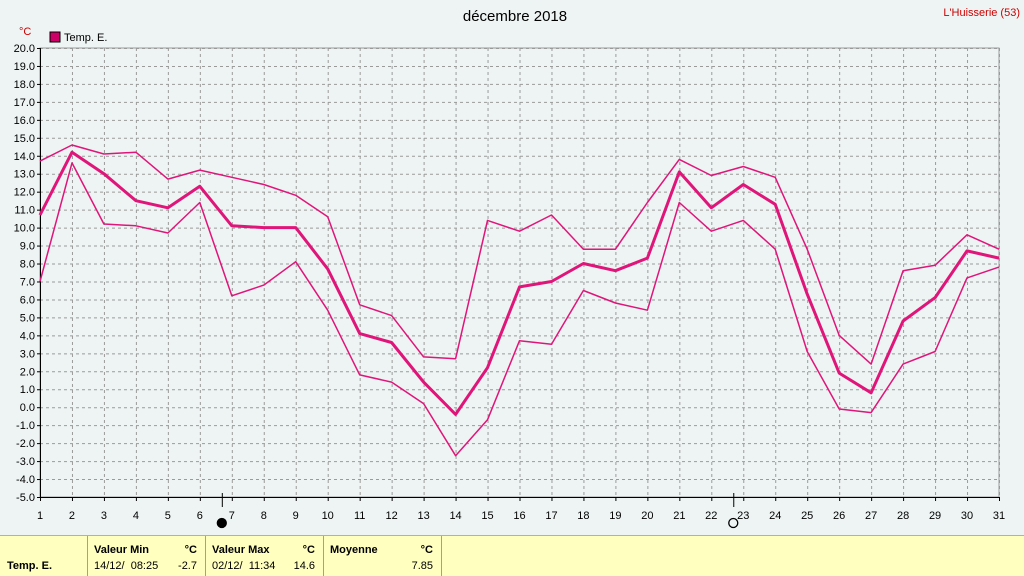  I want to click on footer-label-cell: Temp. E., so click(44, 556).